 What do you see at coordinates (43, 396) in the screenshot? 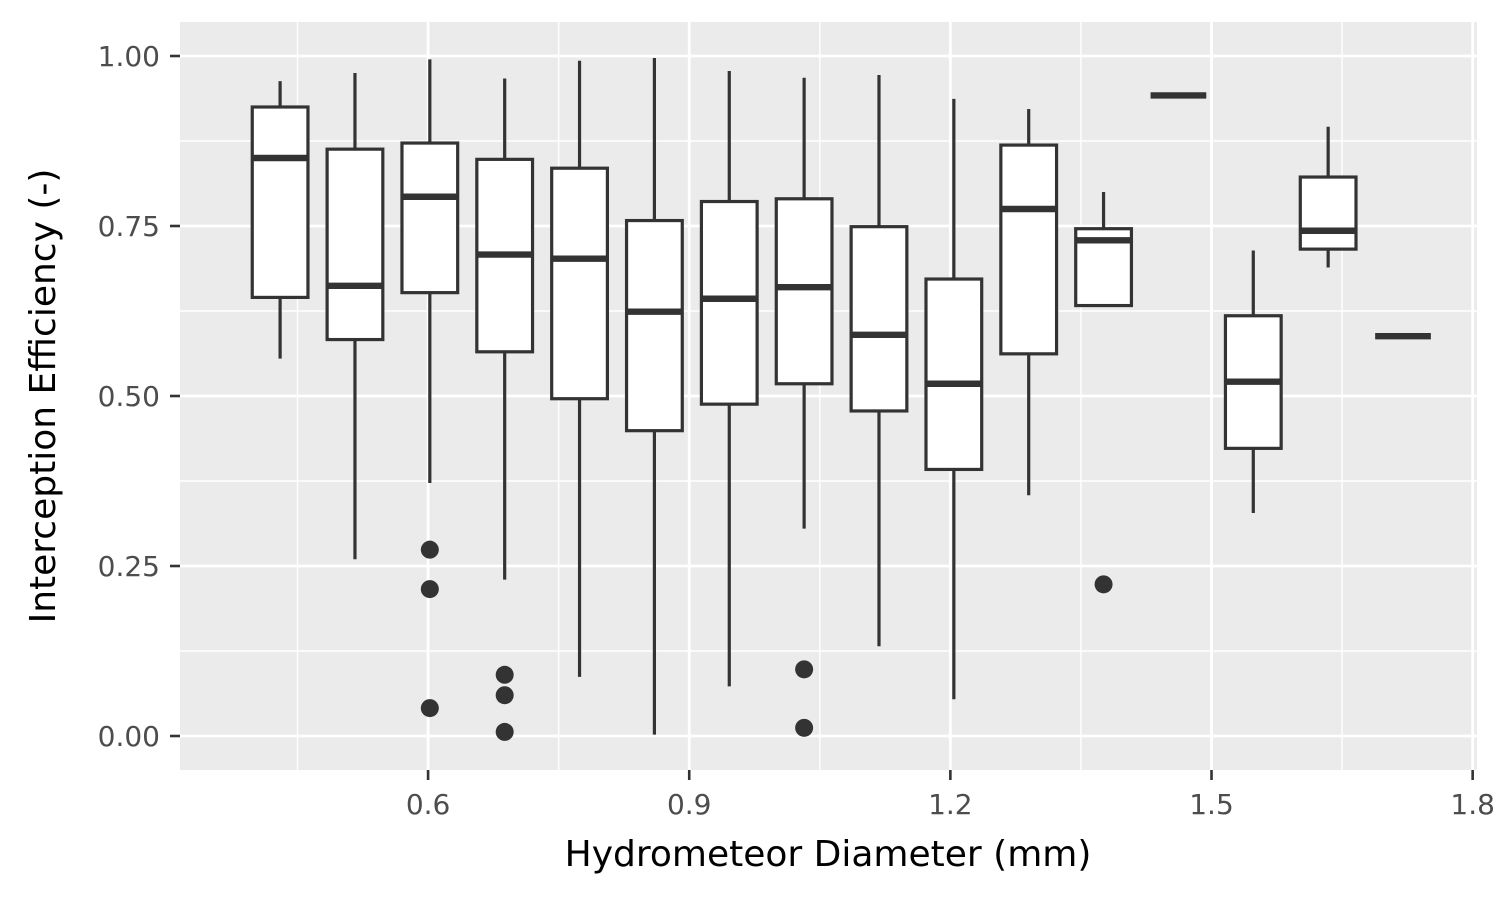
I see `y-axis-title: Interception Efficiency (-)` at bounding box center [43, 396].